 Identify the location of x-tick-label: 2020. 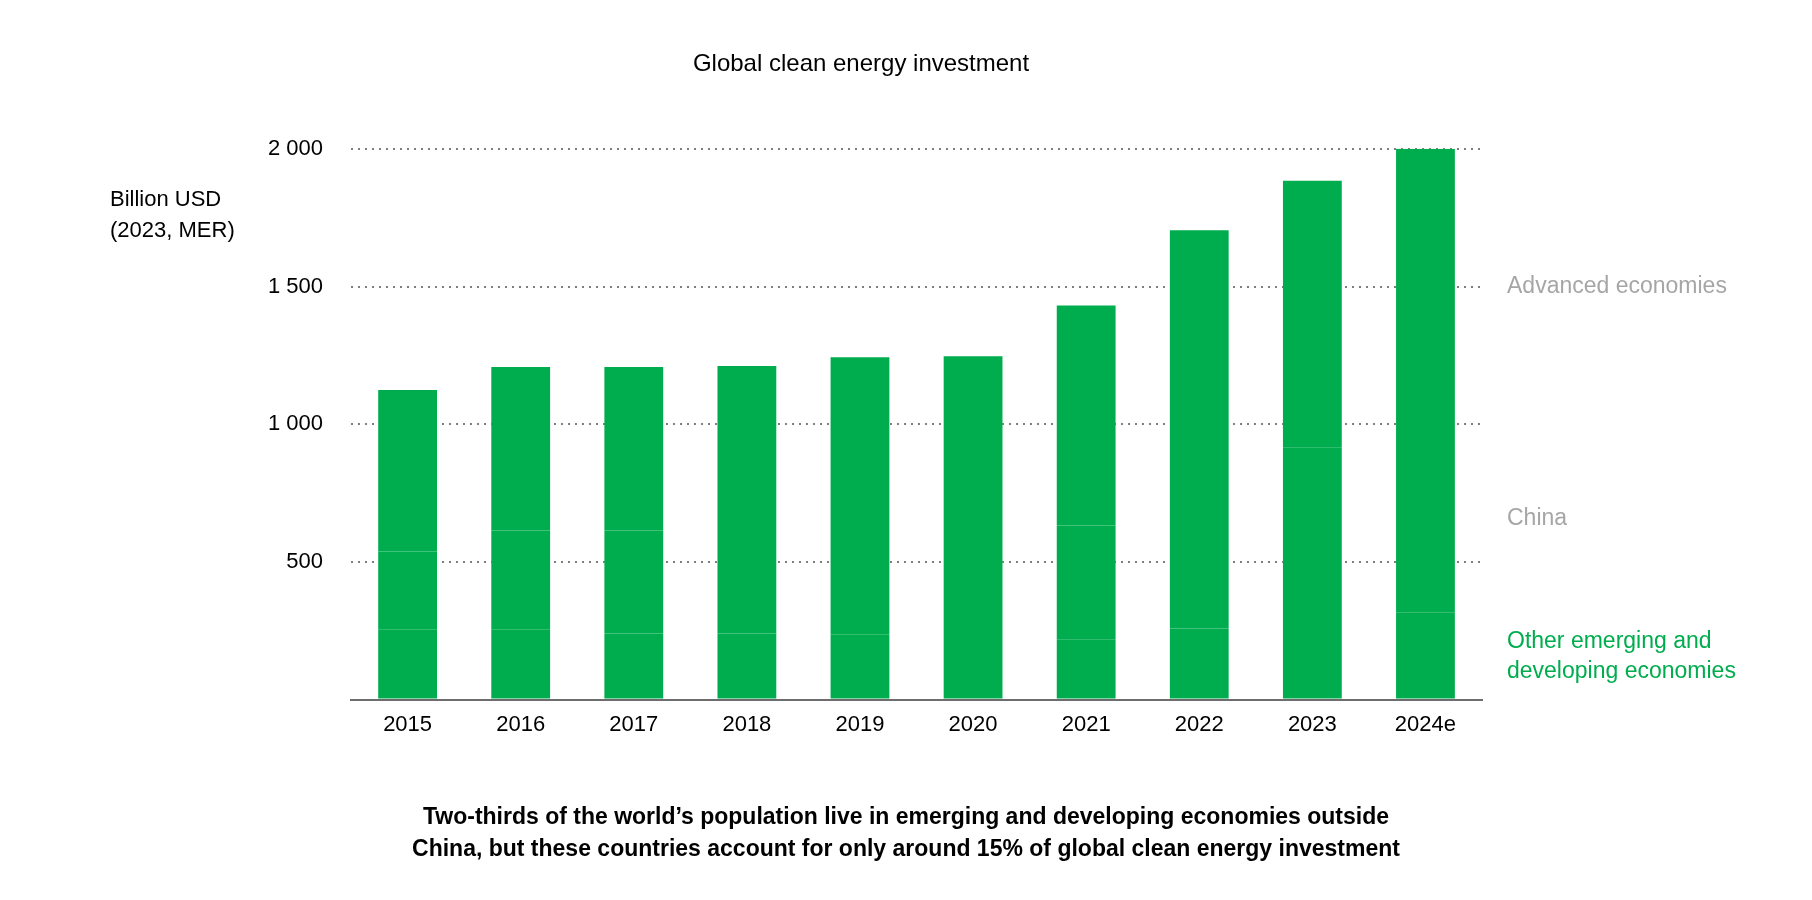
(973, 723).